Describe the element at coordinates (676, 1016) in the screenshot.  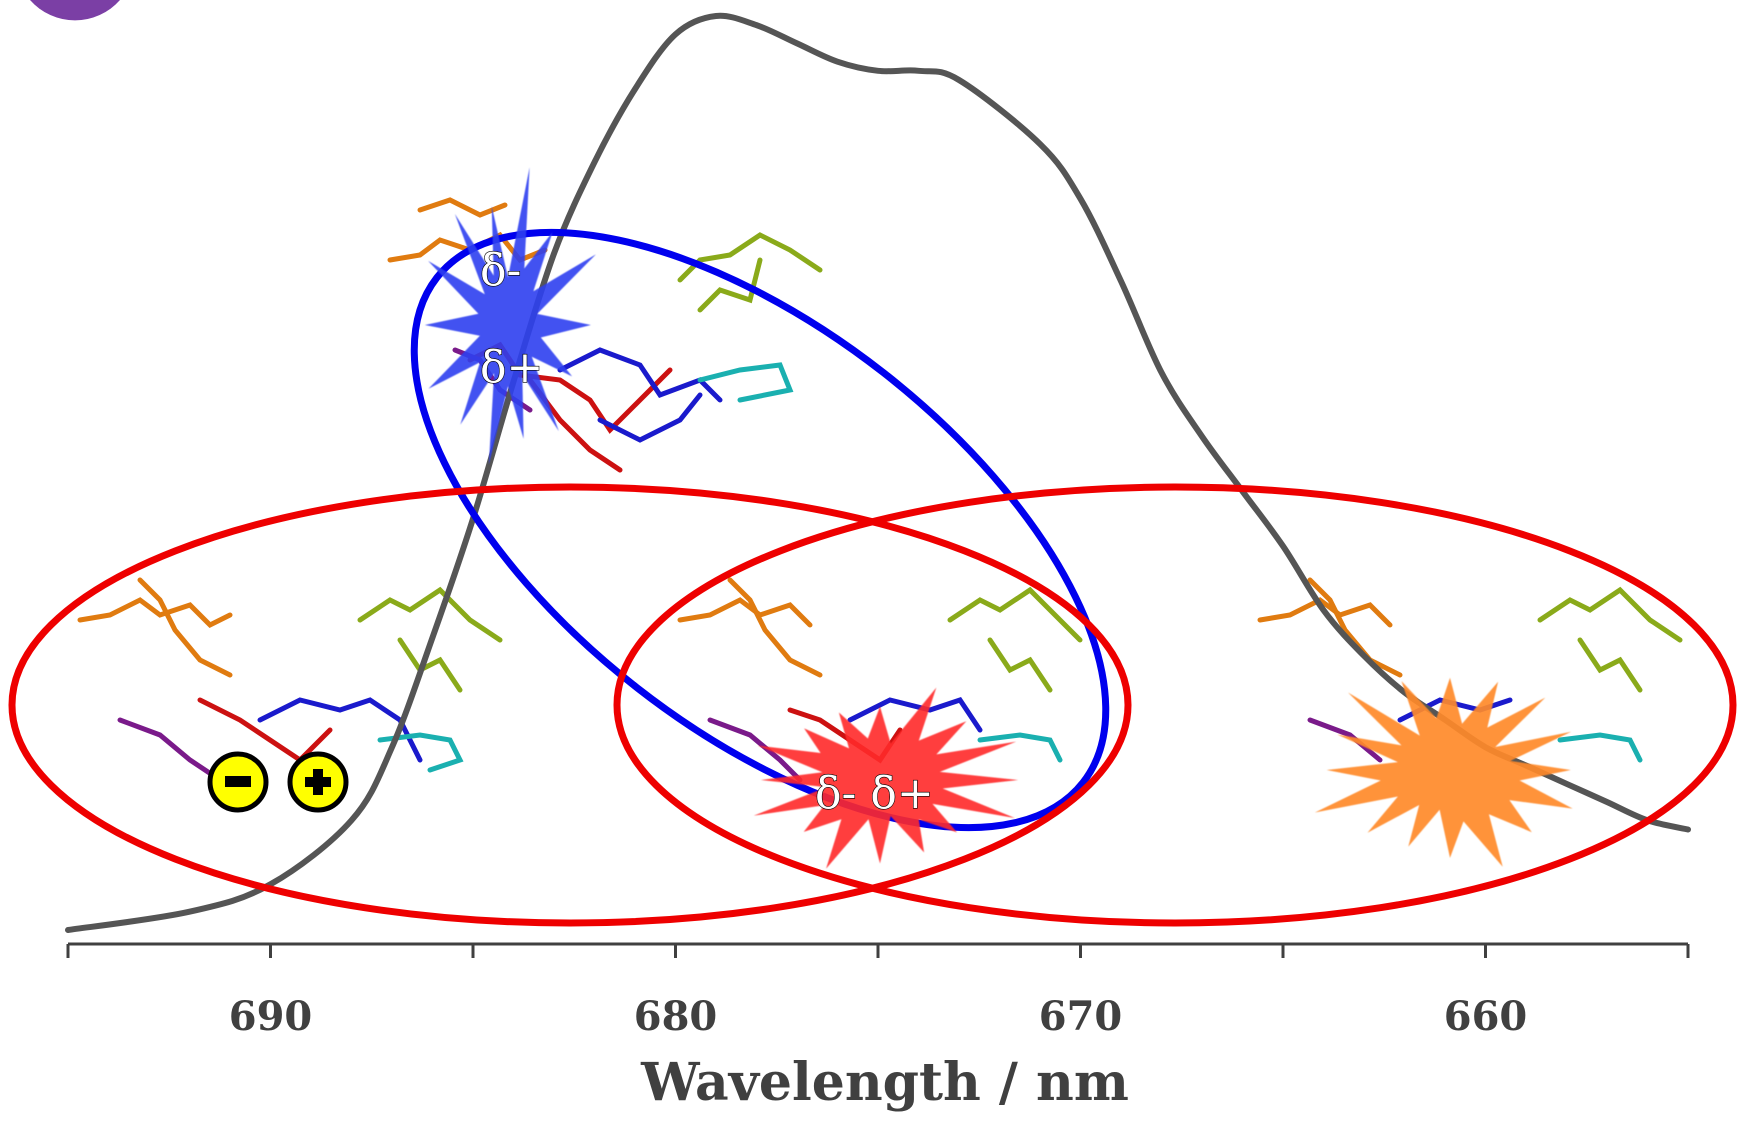
I see `x-tick-label-680: 680` at that location.